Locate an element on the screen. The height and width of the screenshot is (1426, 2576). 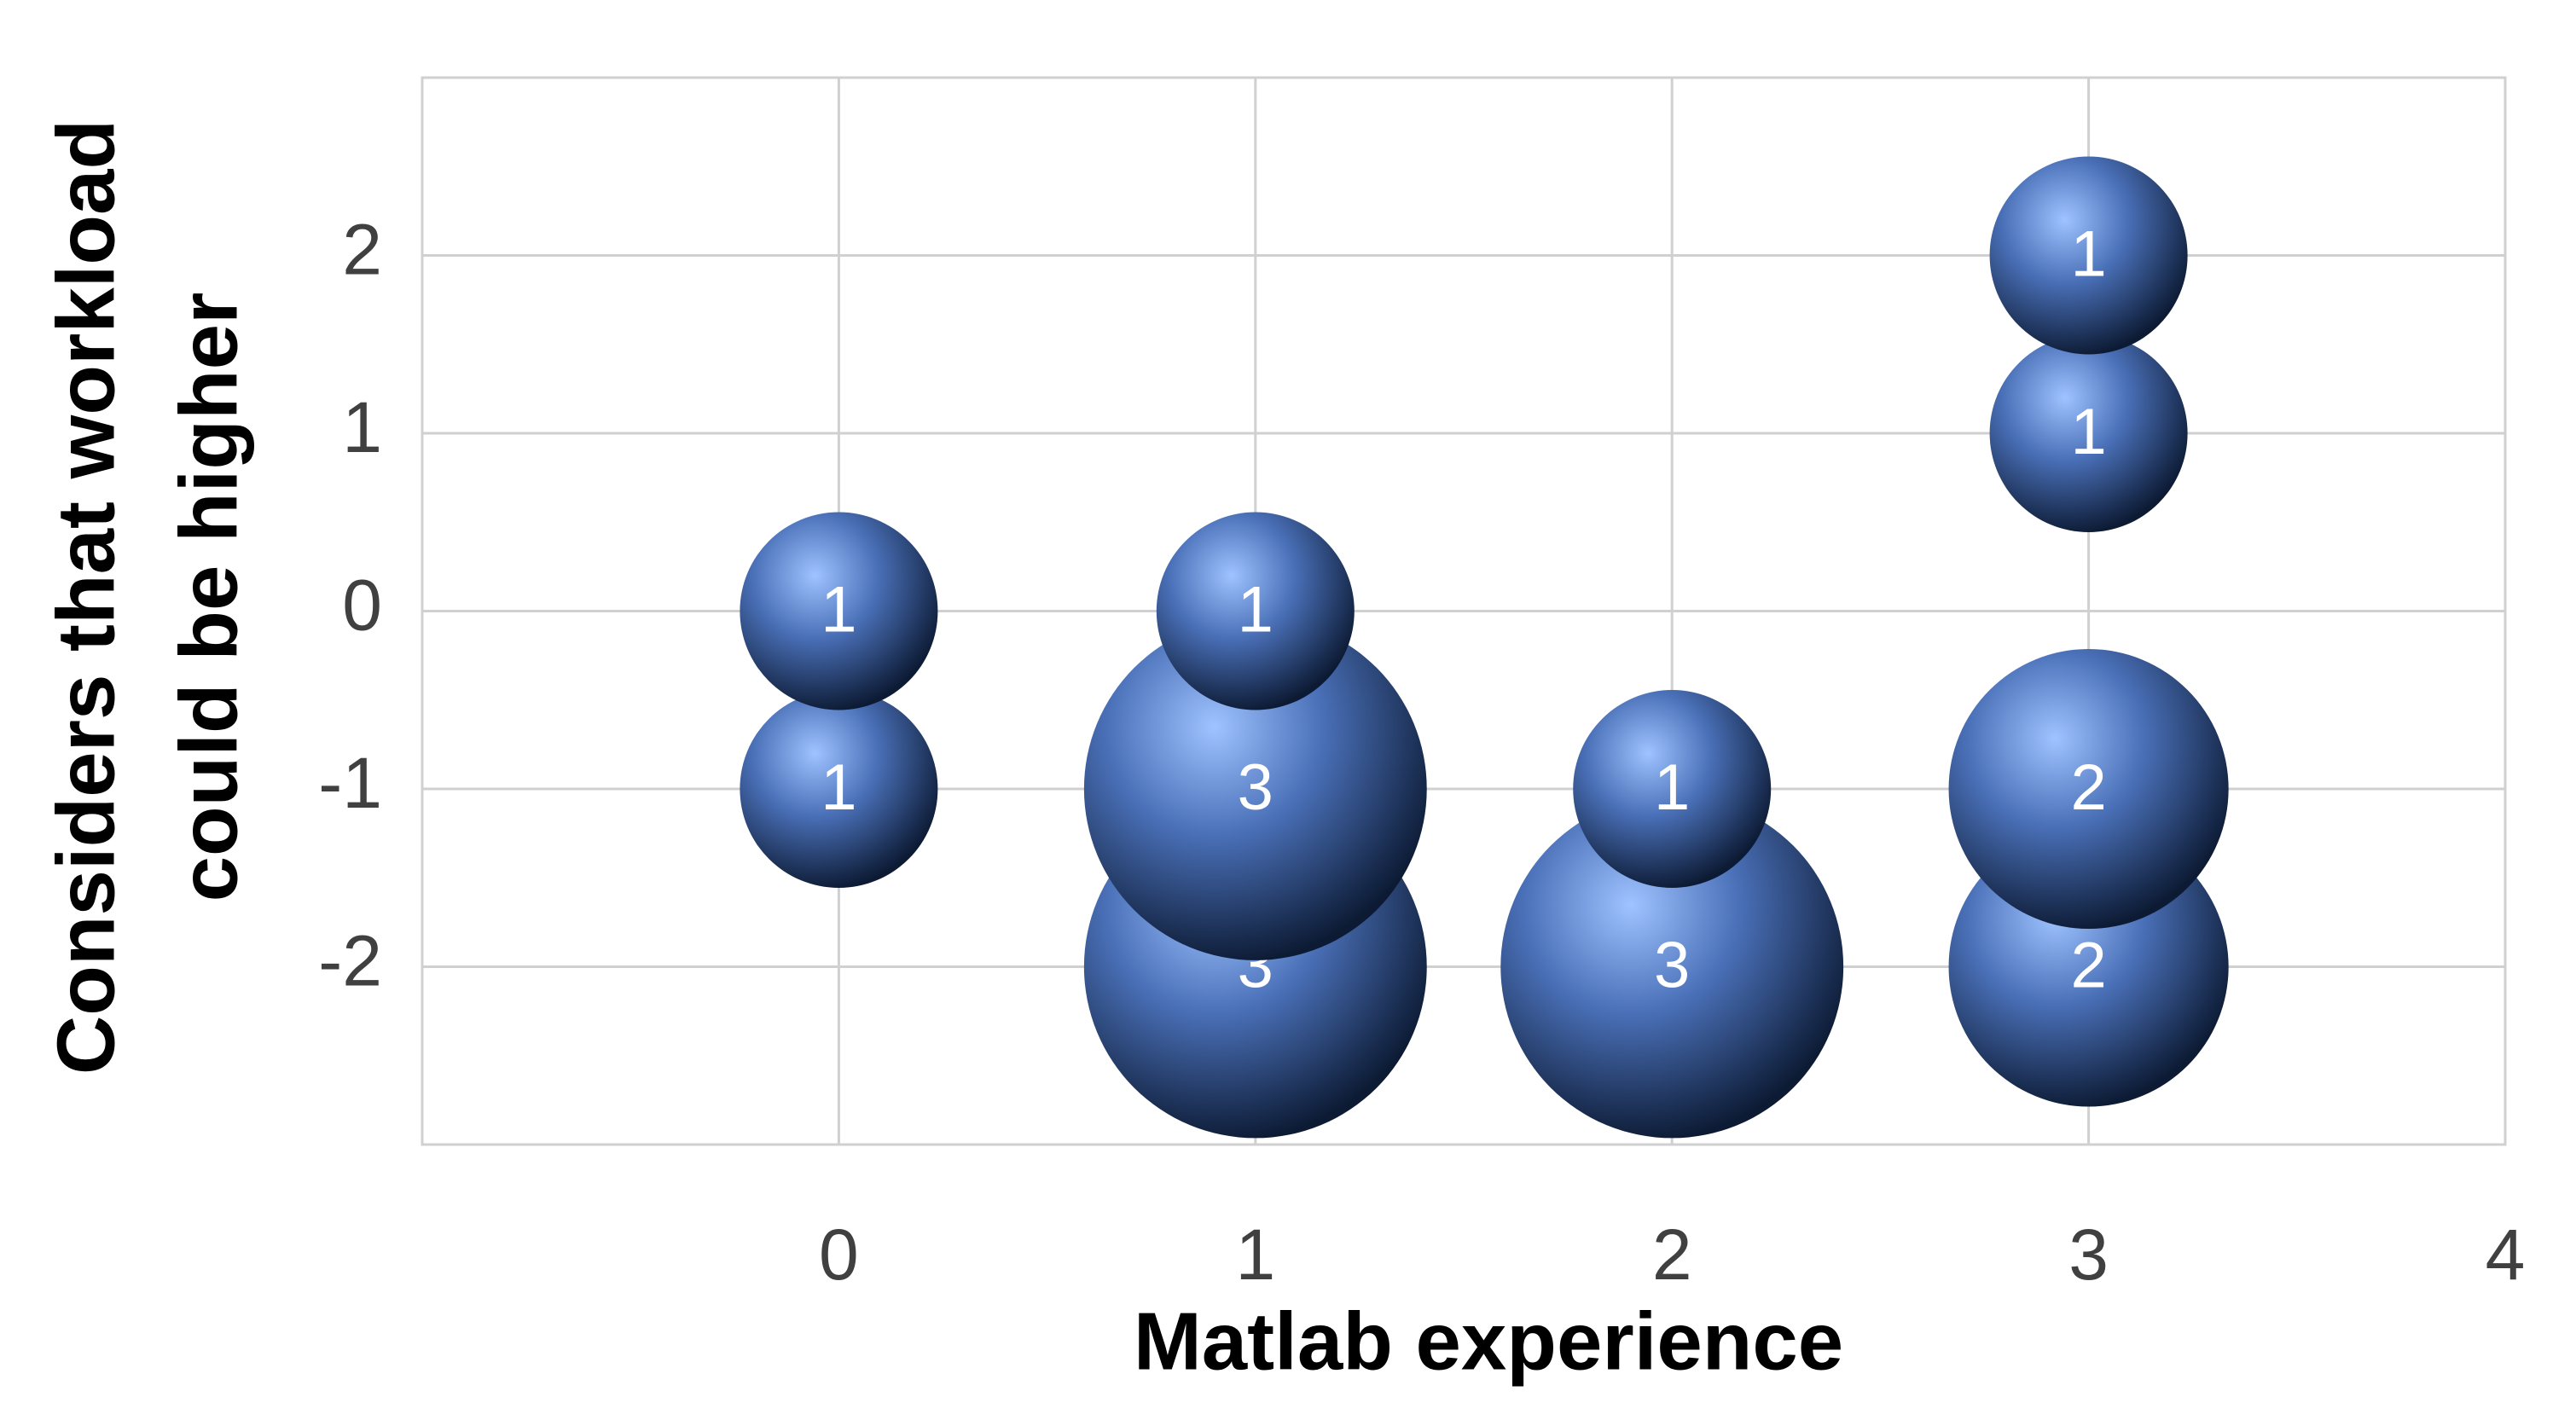
x-tick-label: 1 is located at coordinates (1255, 1254).